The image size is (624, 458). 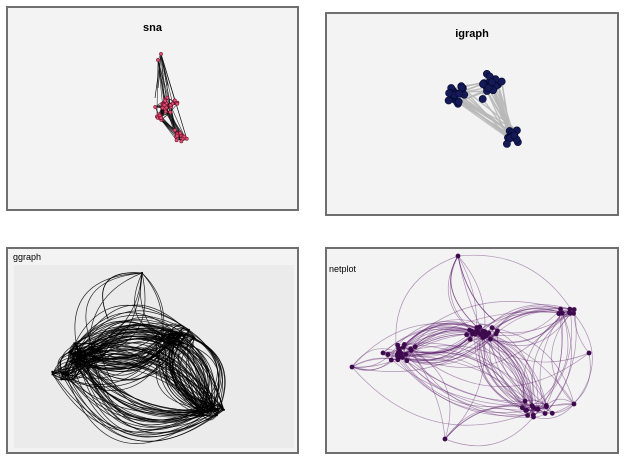 I want to click on netplot-plot-title: netplot, so click(x=343, y=269).